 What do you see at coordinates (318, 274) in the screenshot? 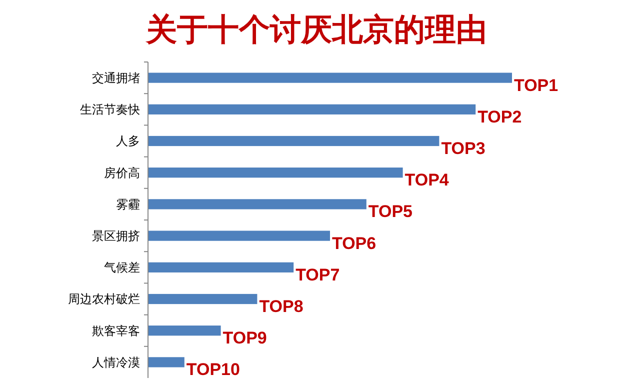
I see `annotation: TOP7` at bounding box center [318, 274].